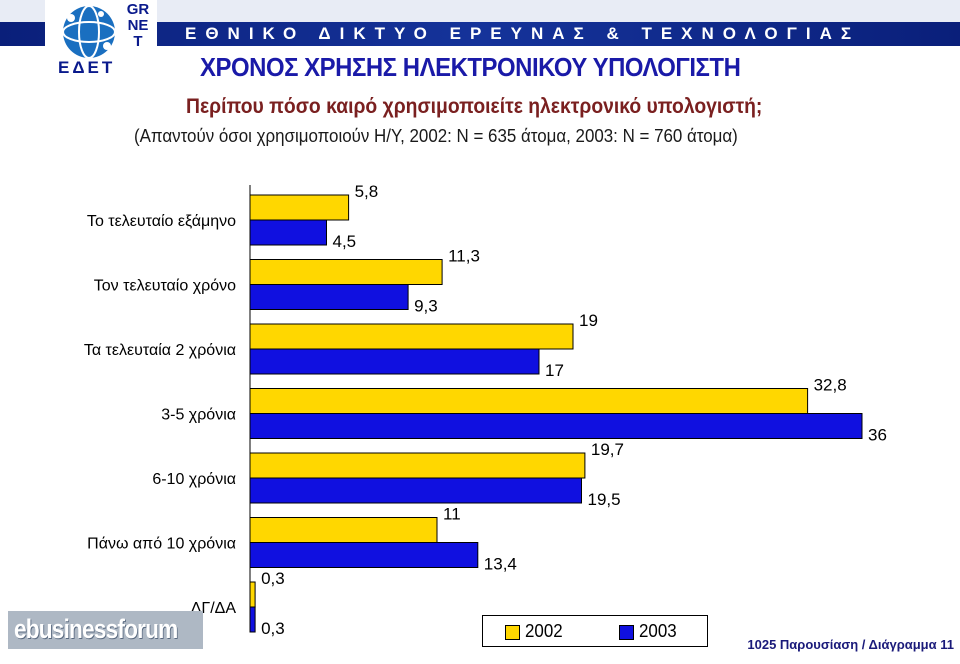 This screenshot has height=664, width=960. What do you see at coordinates (830, 385) in the screenshot?
I see `data-label-2002: 32,8` at bounding box center [830, 385].